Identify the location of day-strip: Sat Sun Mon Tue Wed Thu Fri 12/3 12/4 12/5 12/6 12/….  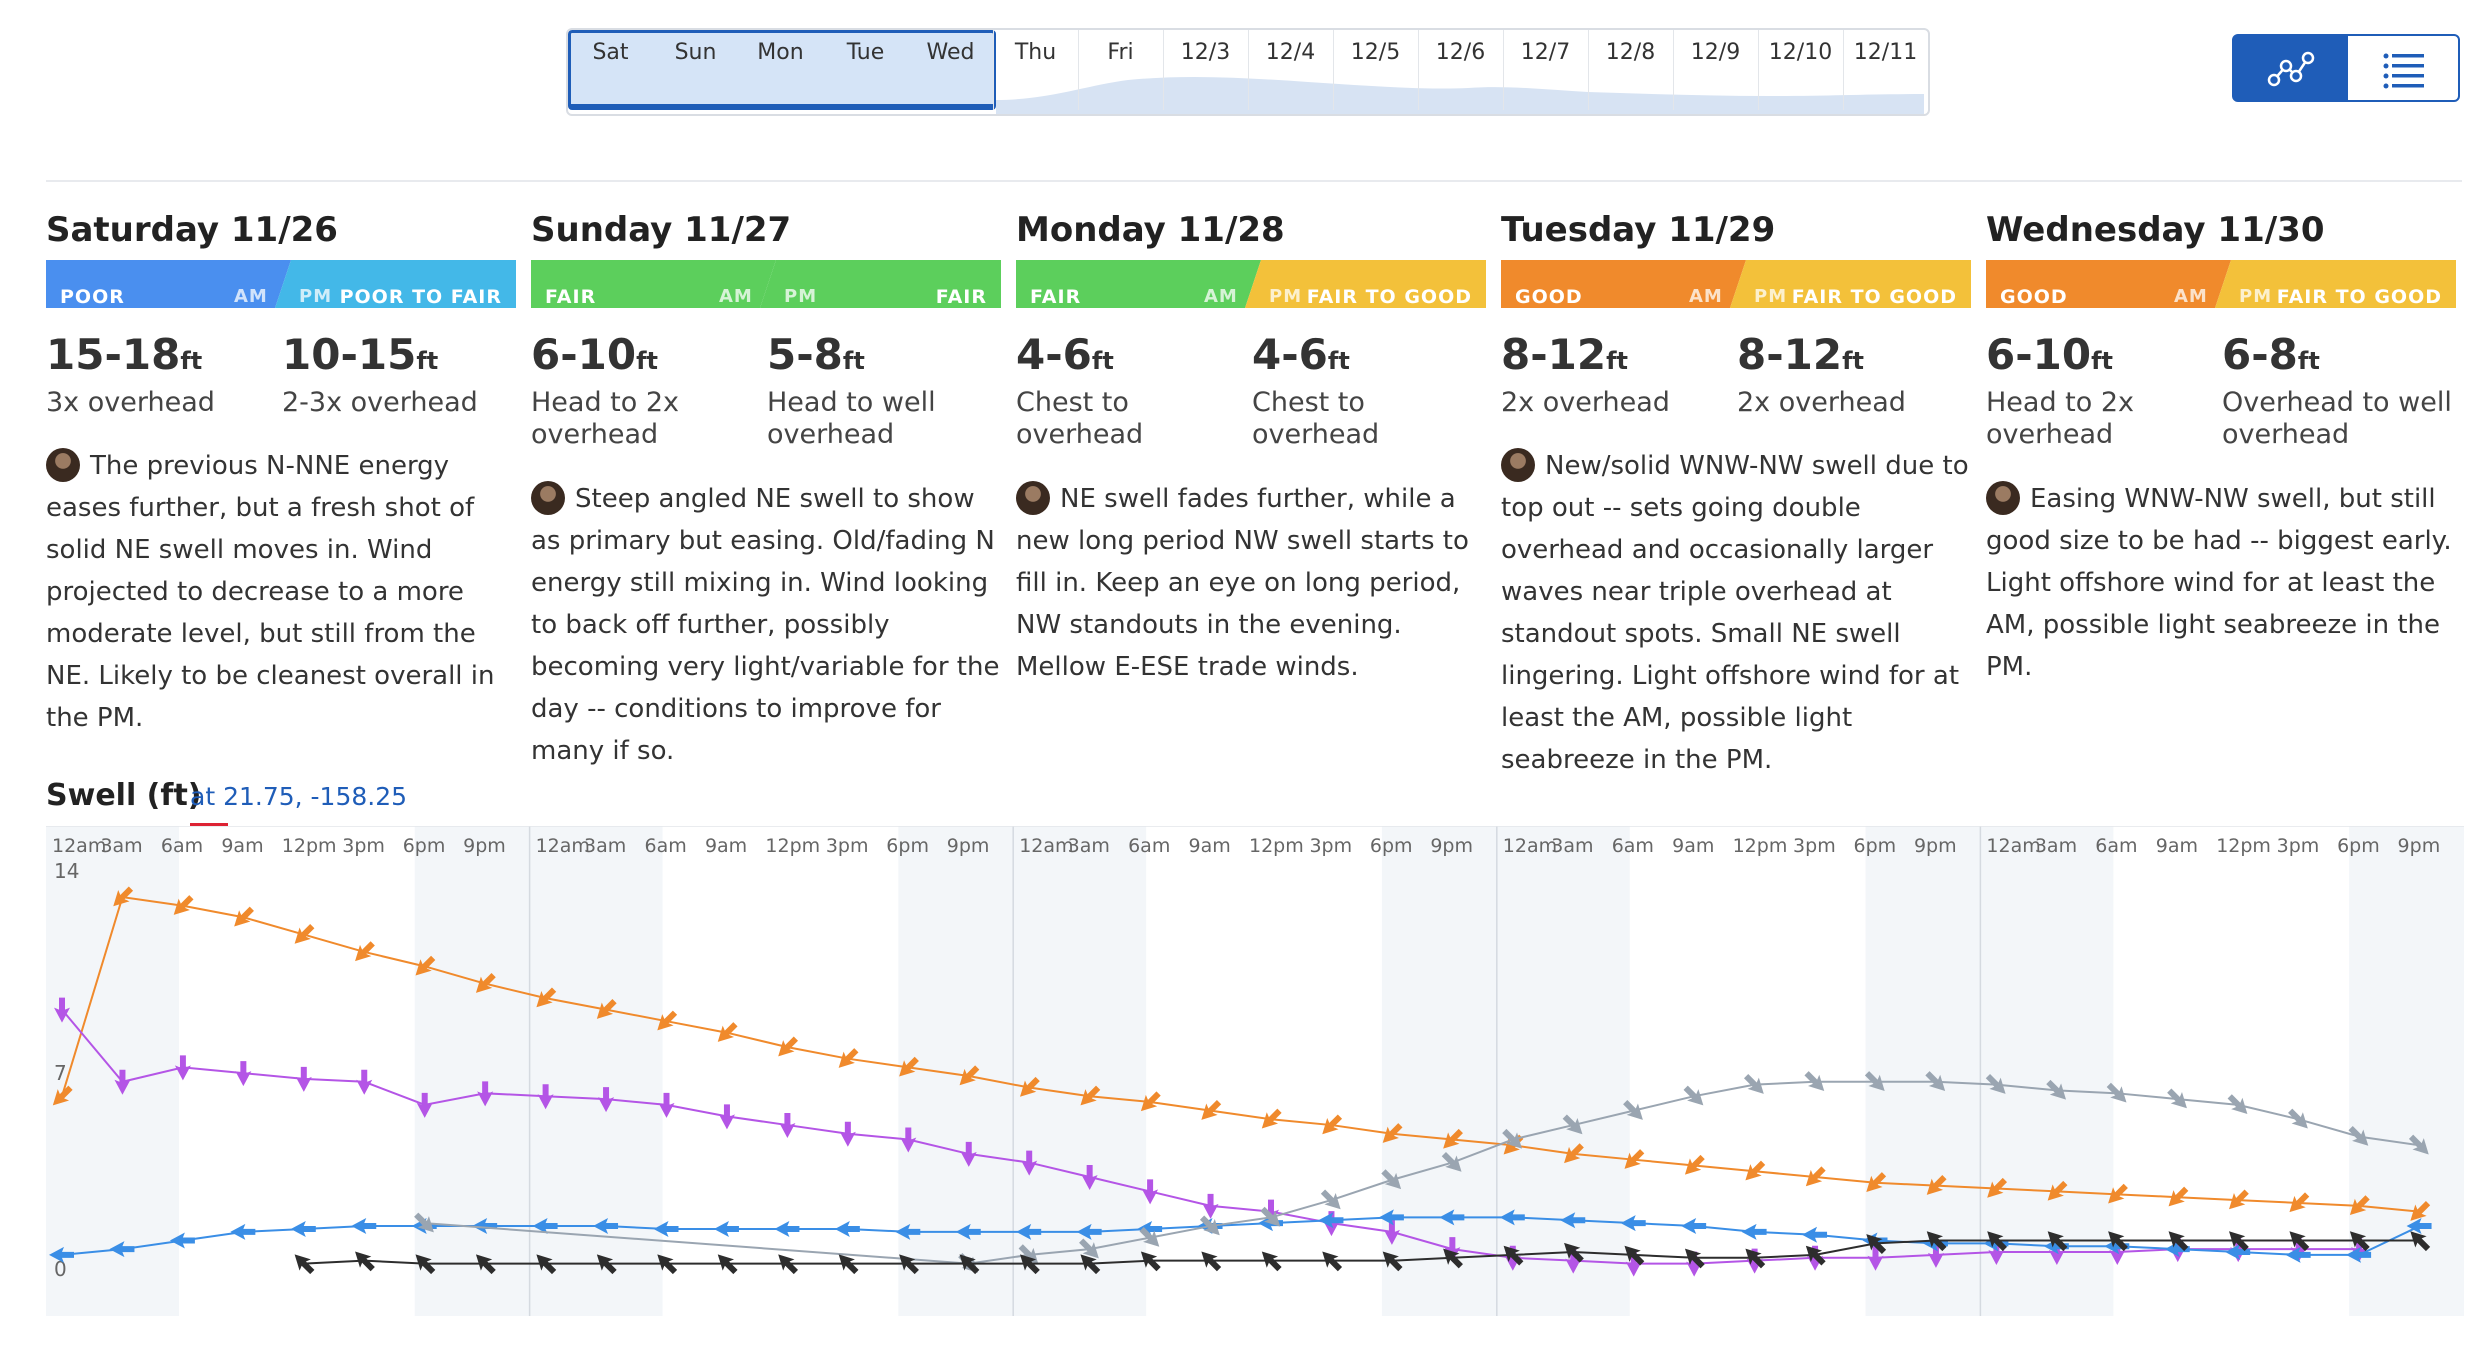
(1248, 72).